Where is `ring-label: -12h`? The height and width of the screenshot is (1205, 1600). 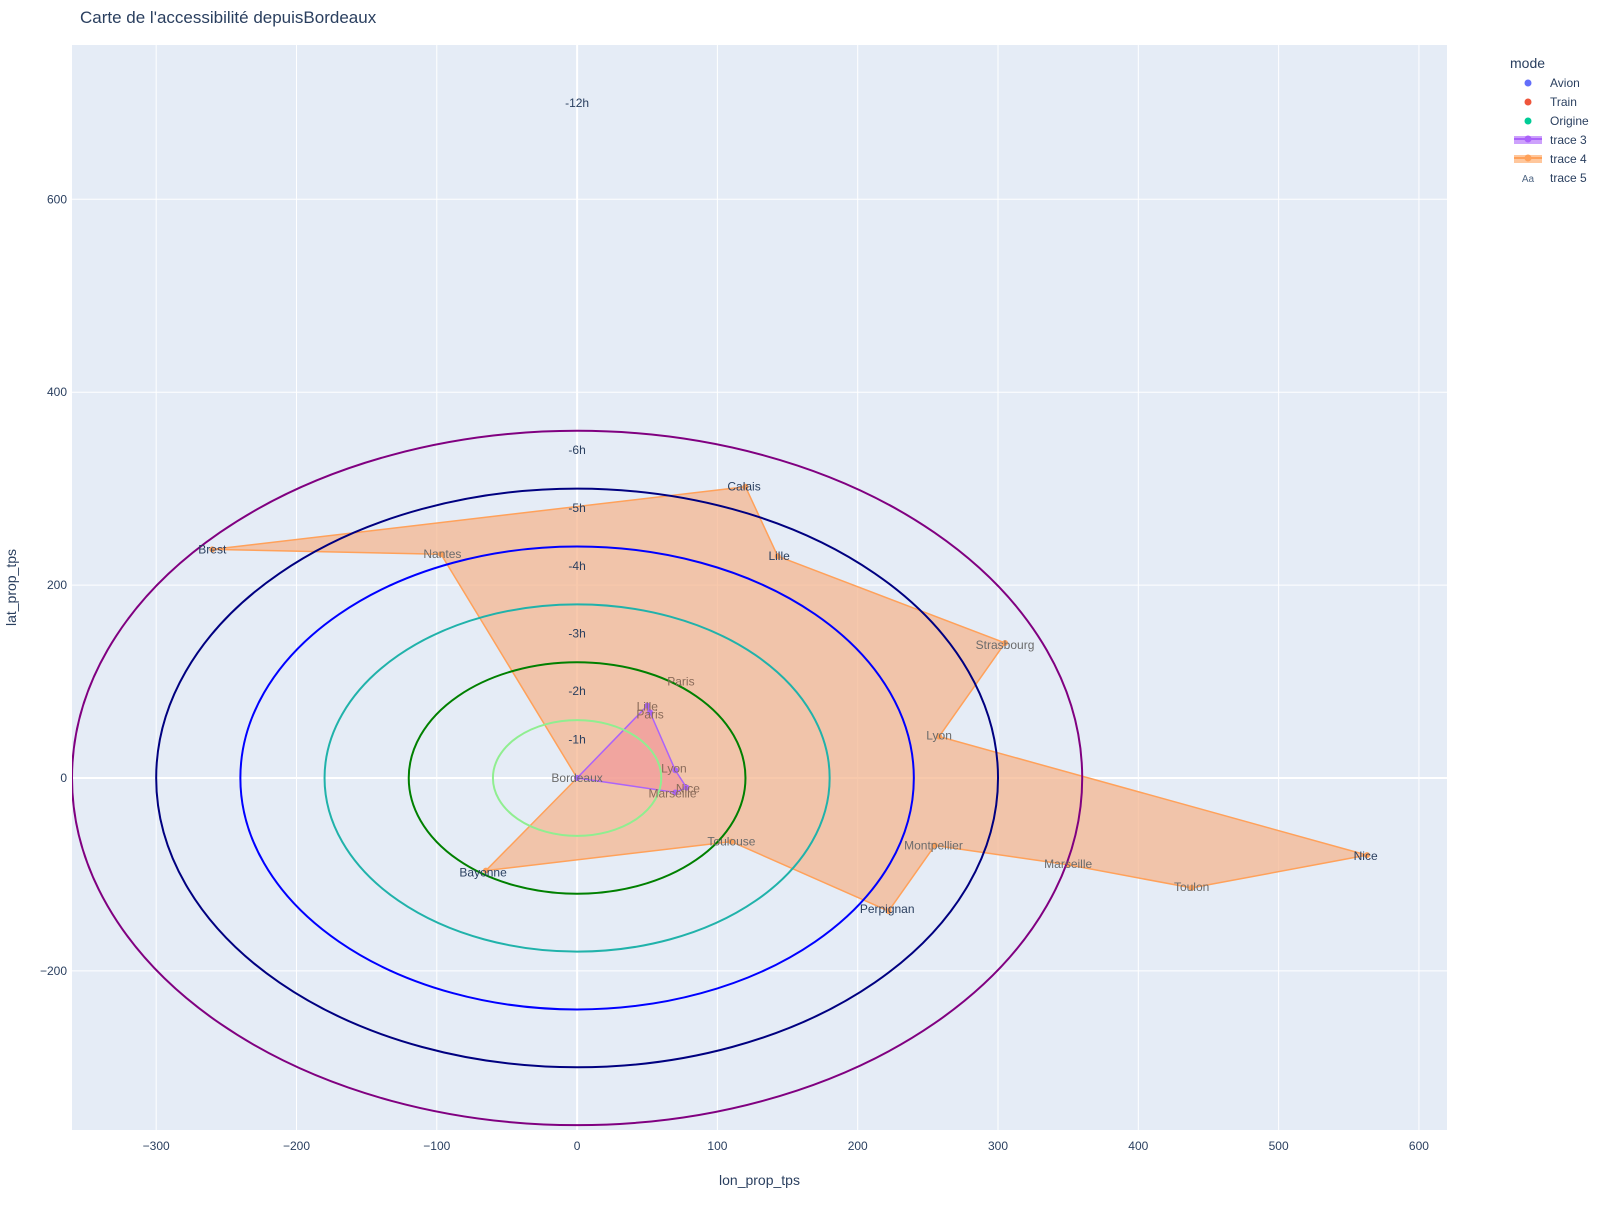
ring-label: -12h is located at coordinates (577, 103).